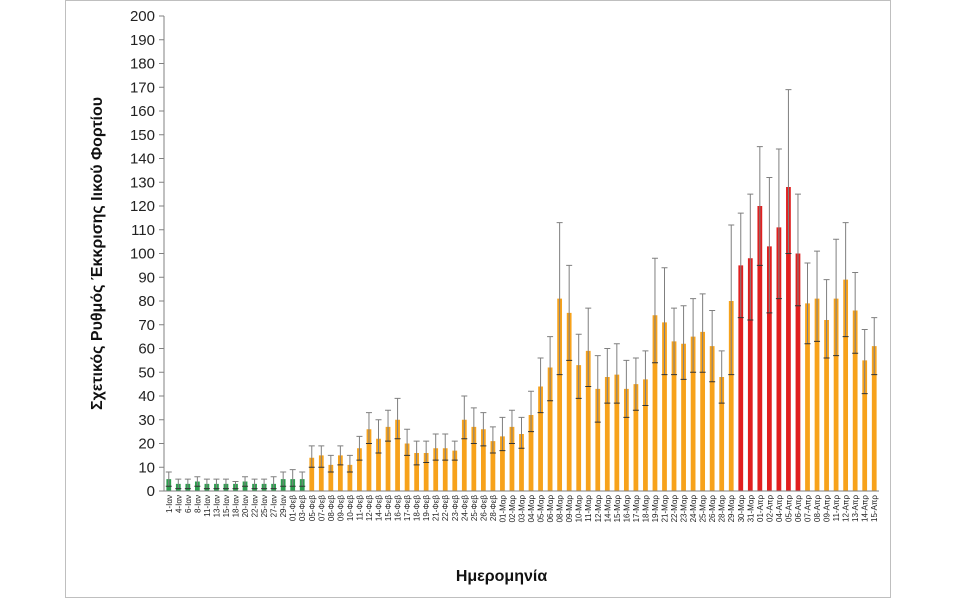 The width and height of the screenshot is (960, 600). Describe the element at coordinates (874, 508) in the screenshot. I see `x-tick-label: 15-Απρ` at that location.